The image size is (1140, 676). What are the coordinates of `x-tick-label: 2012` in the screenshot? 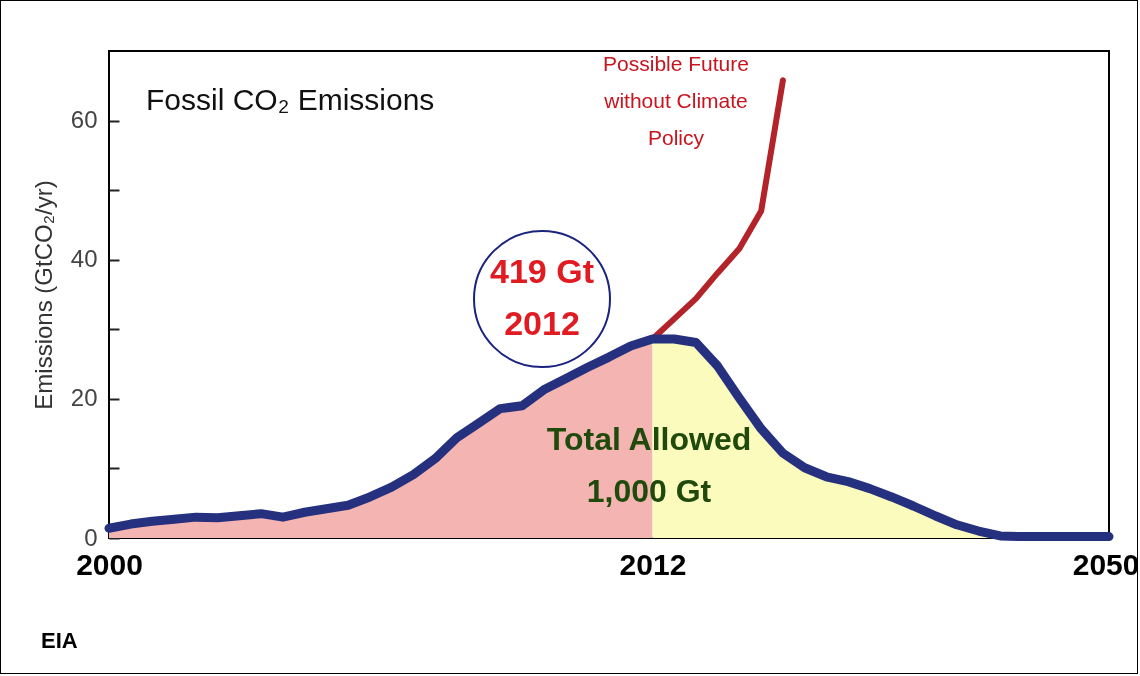 It's located at (653, 564).